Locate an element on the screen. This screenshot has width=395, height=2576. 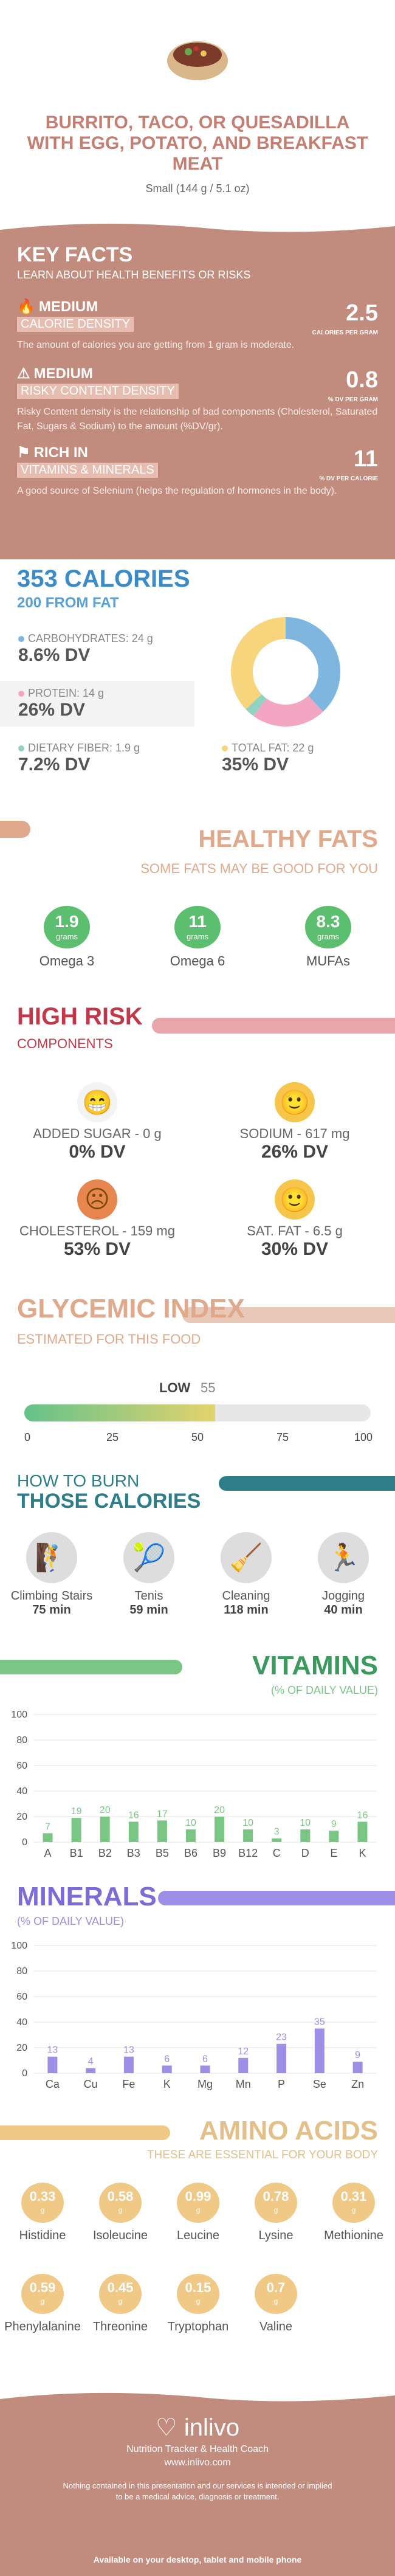
brand-url: www.inlivo.com is located at coordinates (197, 2462).